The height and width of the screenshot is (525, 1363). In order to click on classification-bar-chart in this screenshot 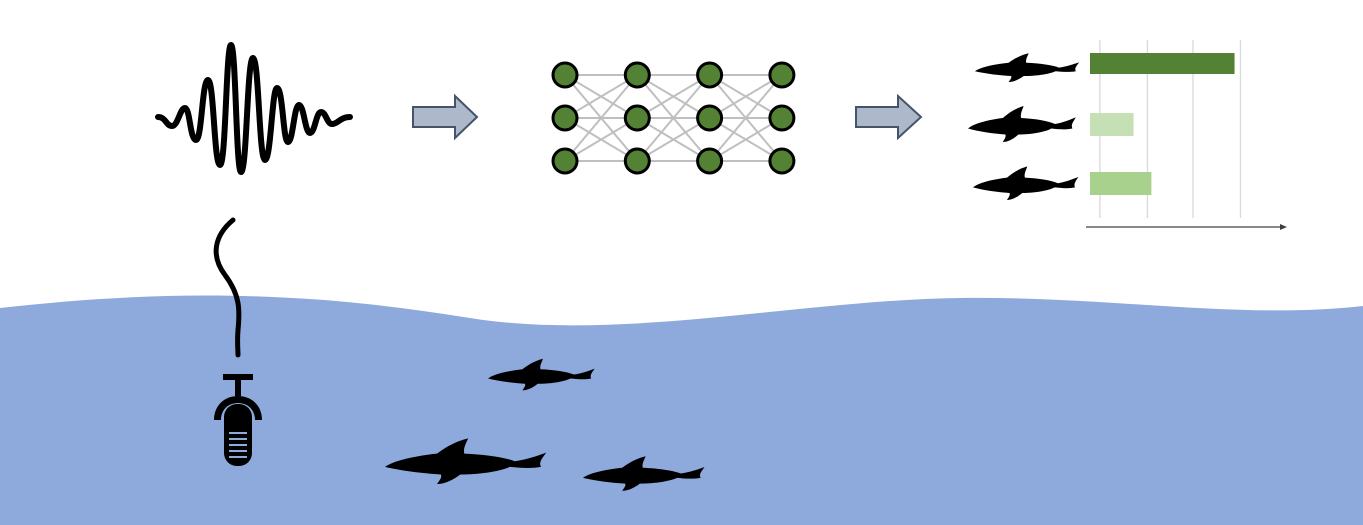, I will do `click(1186, 135)`.